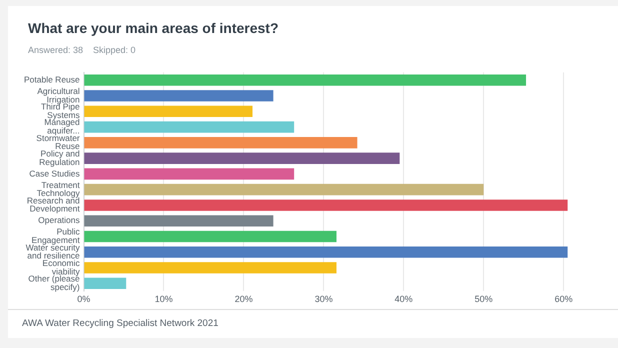 Image resolution: width=618 pixels, height=348 pixels. Describe the element at coordinates (153, 28) in the screenshot. I see `chart-title: What are your main areas of interest?` at that location.